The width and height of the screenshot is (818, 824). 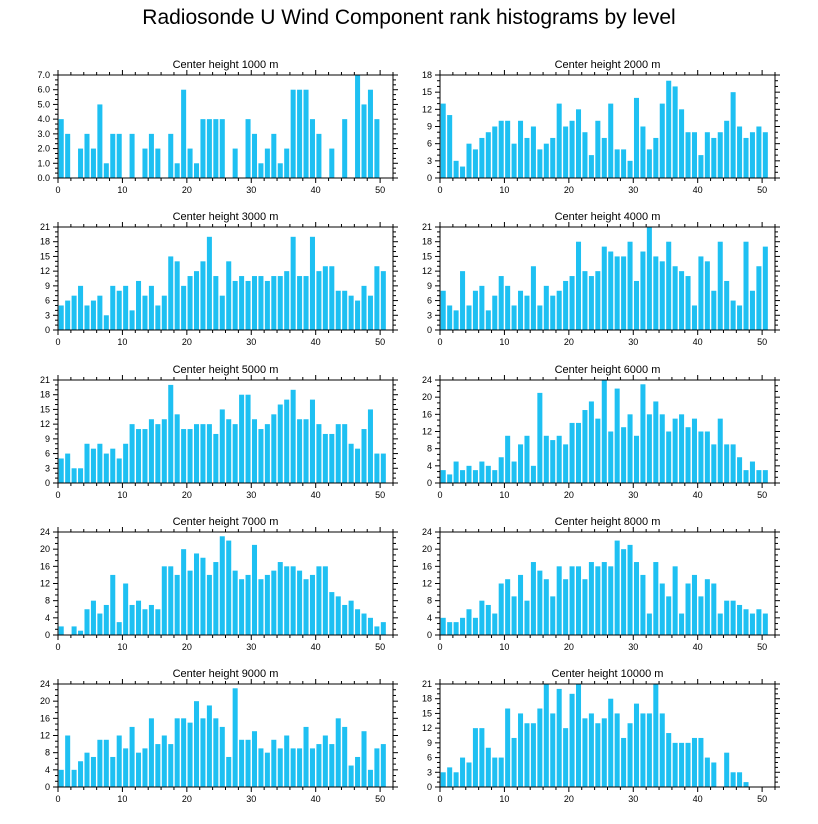 I want to click on y-tick-label: 24, so click(x=427, y=380).